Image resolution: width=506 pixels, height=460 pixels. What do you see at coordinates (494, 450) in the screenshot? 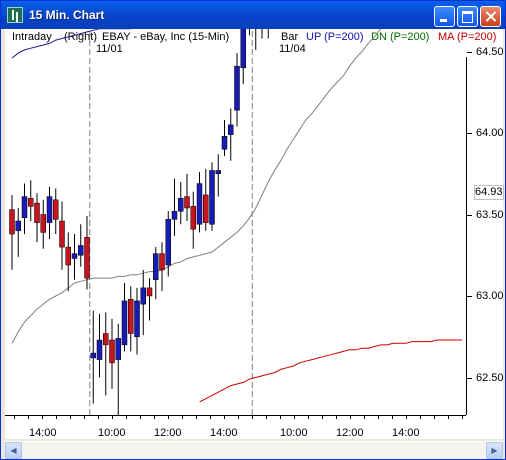
I see `scroll-right-button: ▶` at bounding box center [494, 450].